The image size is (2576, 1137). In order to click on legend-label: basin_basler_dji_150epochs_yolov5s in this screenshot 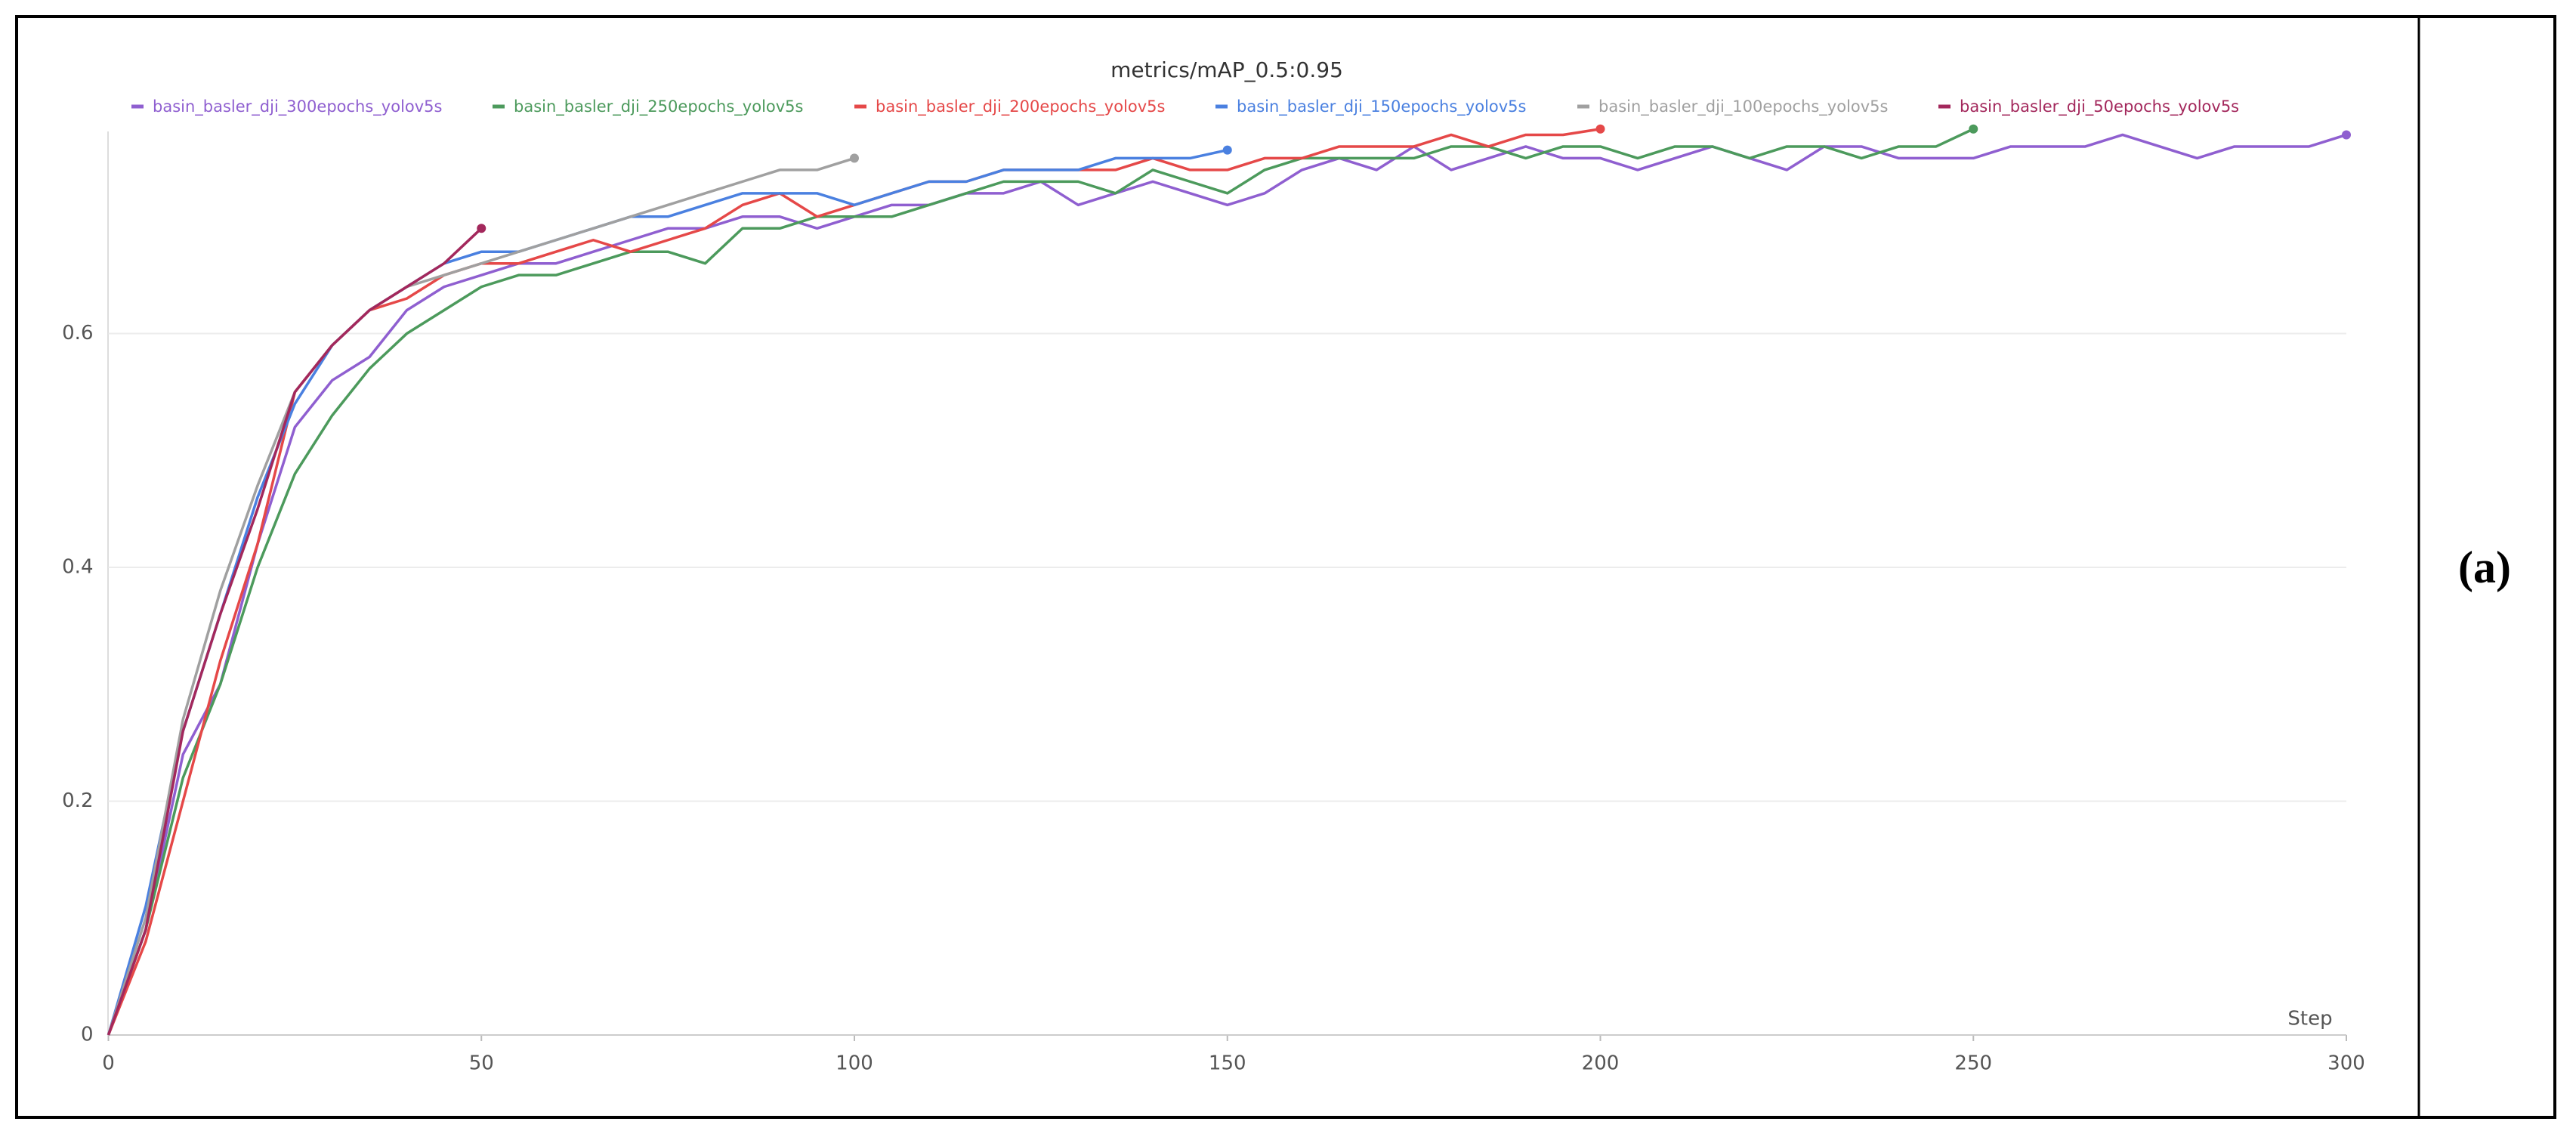, I will do `click(1381, 106)`.